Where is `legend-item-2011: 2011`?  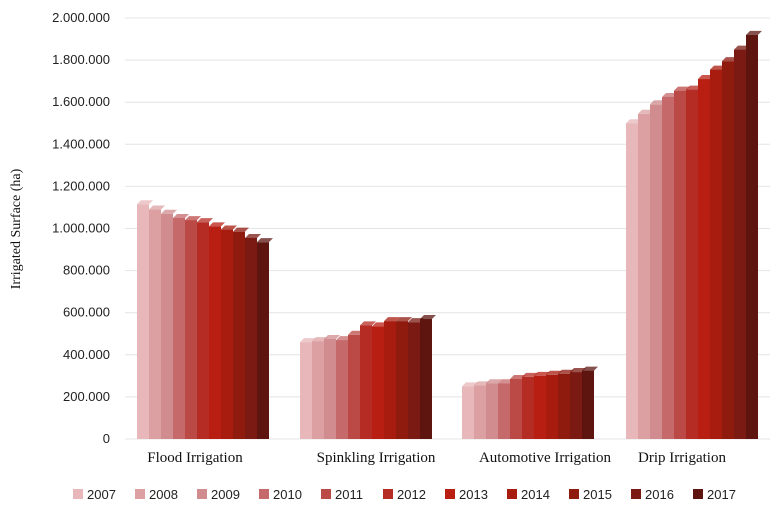 legend-item-2011: 2011 is located at coordinates (342, 494).